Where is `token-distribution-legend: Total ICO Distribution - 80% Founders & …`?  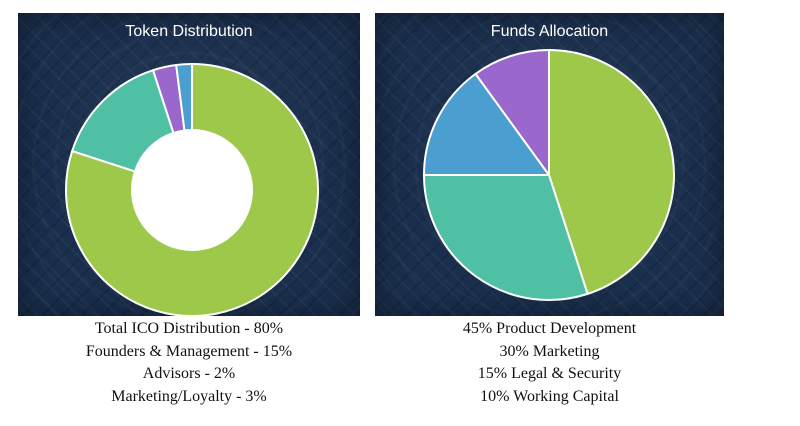 token-distribution-legend: Total ICO Distribution - 80% Founders & … is located at coordinates (189, 363).